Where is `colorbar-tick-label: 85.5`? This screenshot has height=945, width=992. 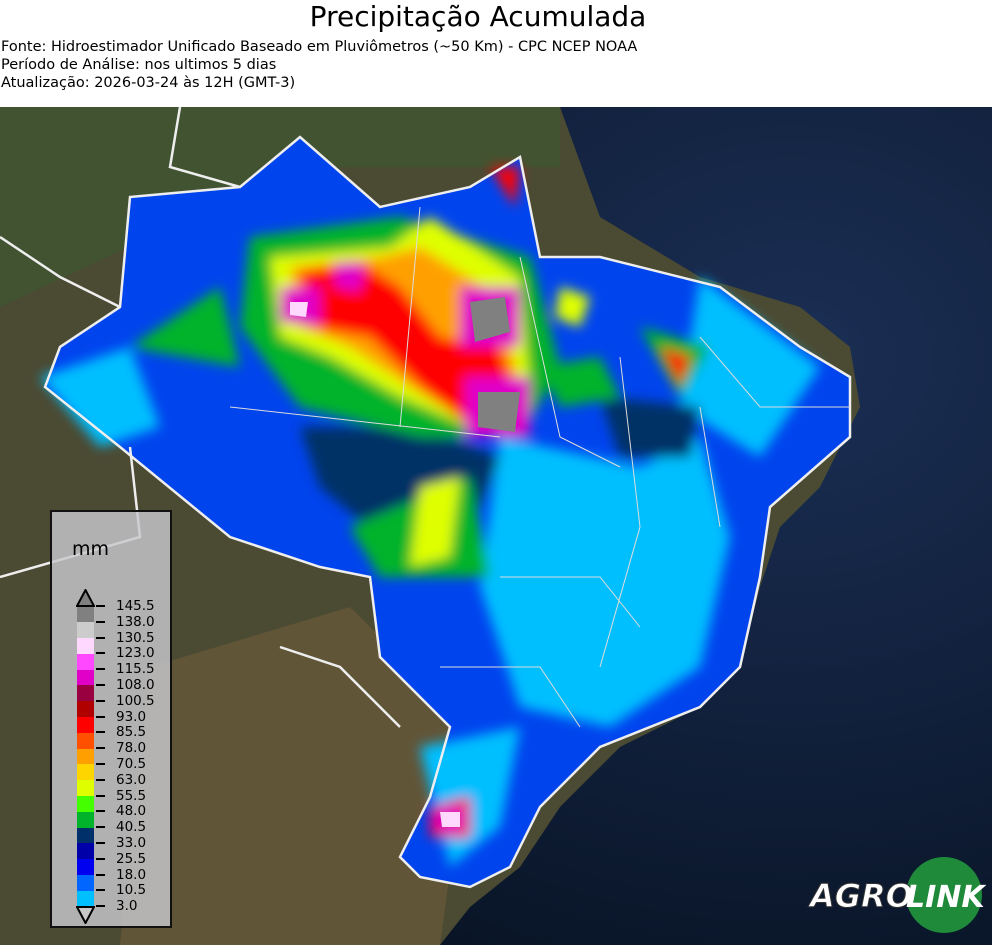
colorbar-tick-label: 85.5 is located at coordinates (131, 732).